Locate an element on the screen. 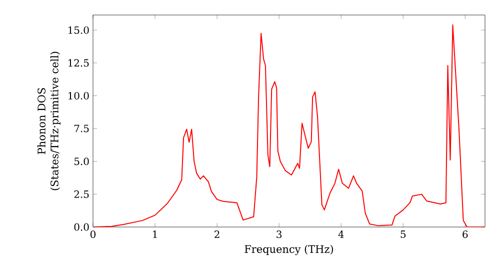 The width and height of the screenshot is (500, 280). y-tick-label: 10.0 is located at coordinates (78, 96).